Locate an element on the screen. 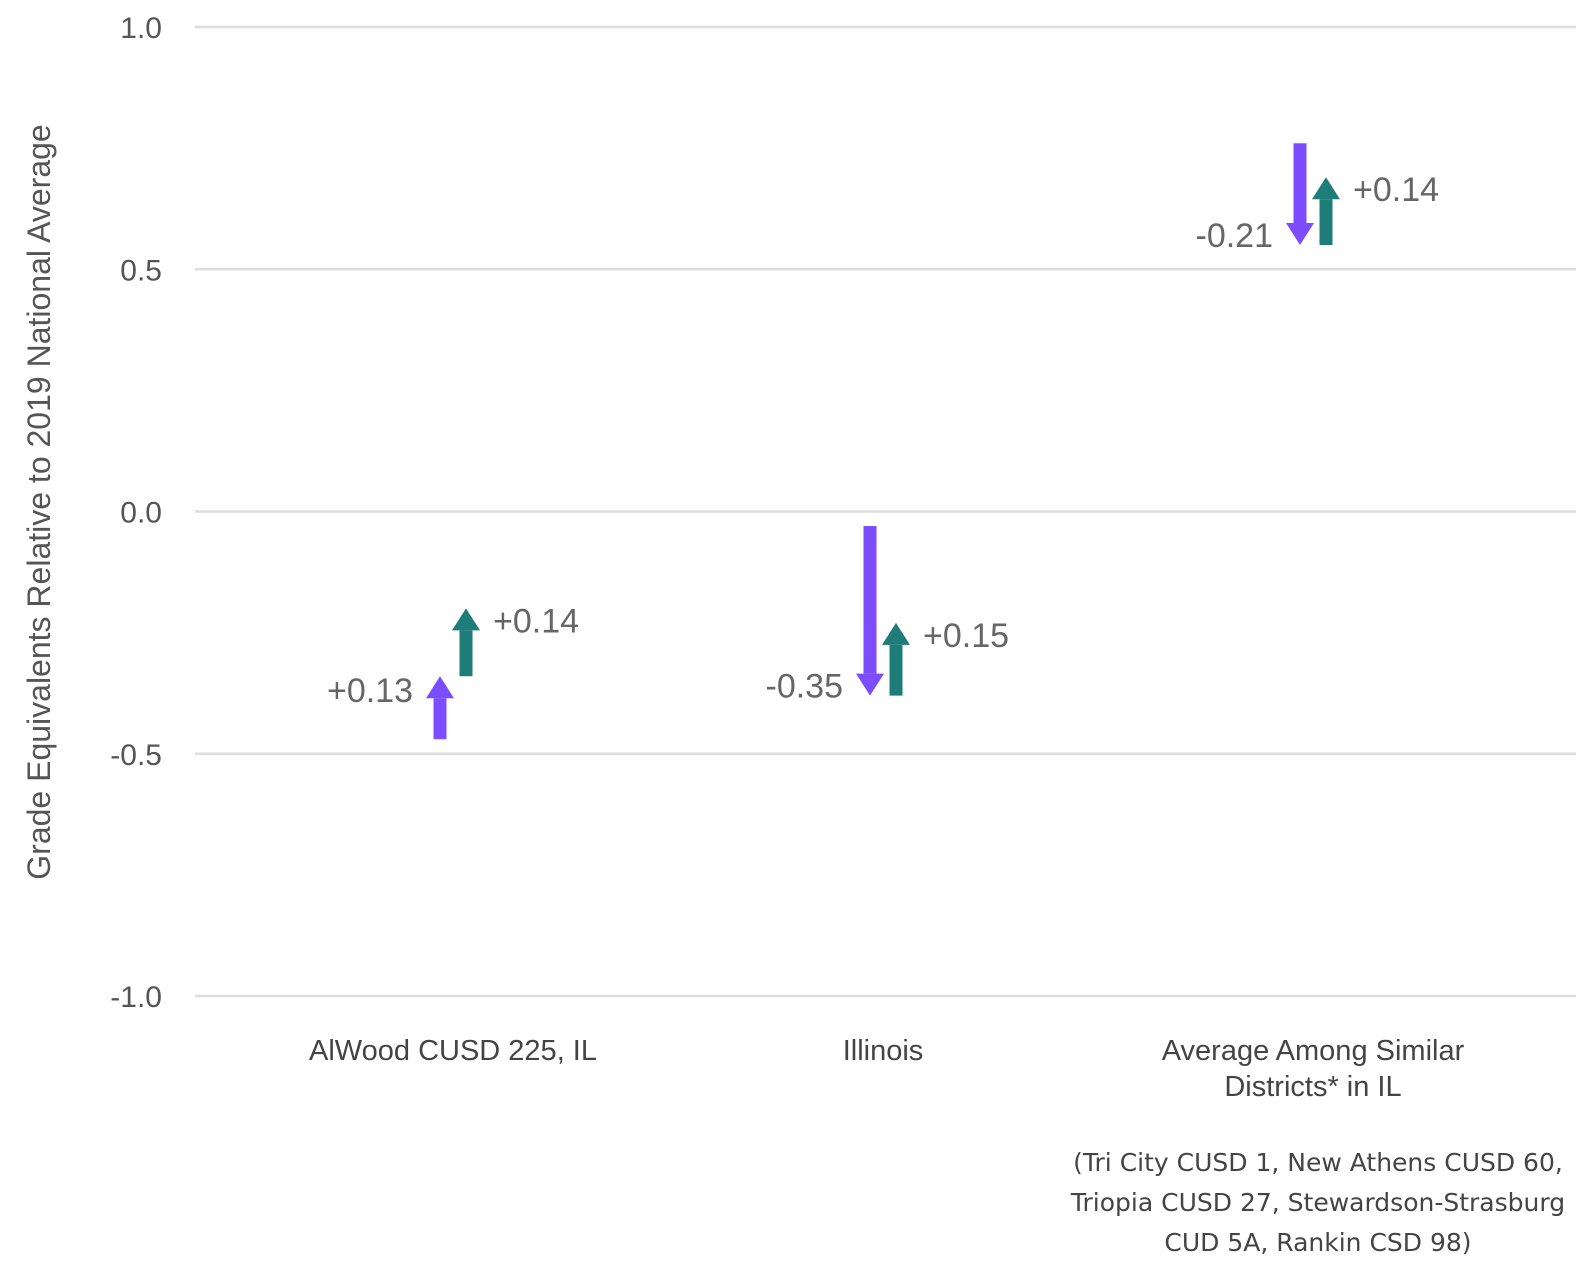 This screenshot has width=1576, height=1266. category-label: Illinois is located at coordinates (883, 1051).